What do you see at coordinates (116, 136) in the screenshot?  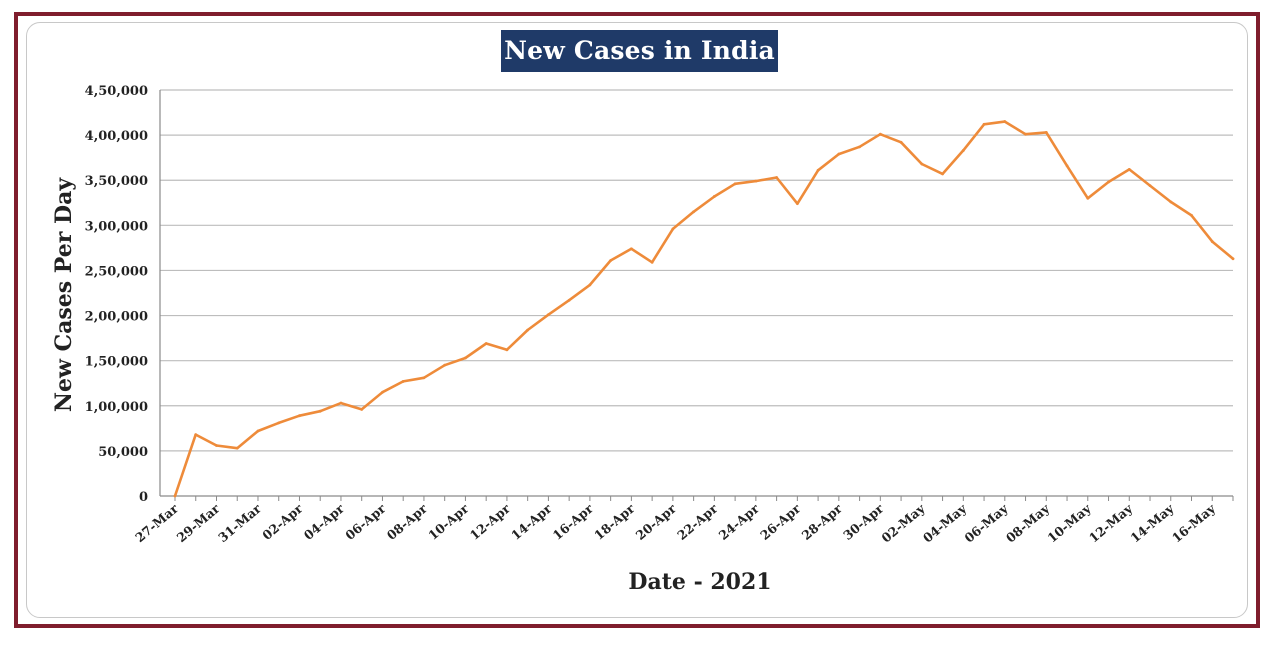 I see `y-tick-label: 4,00,000` at bounding box center [116, 136].